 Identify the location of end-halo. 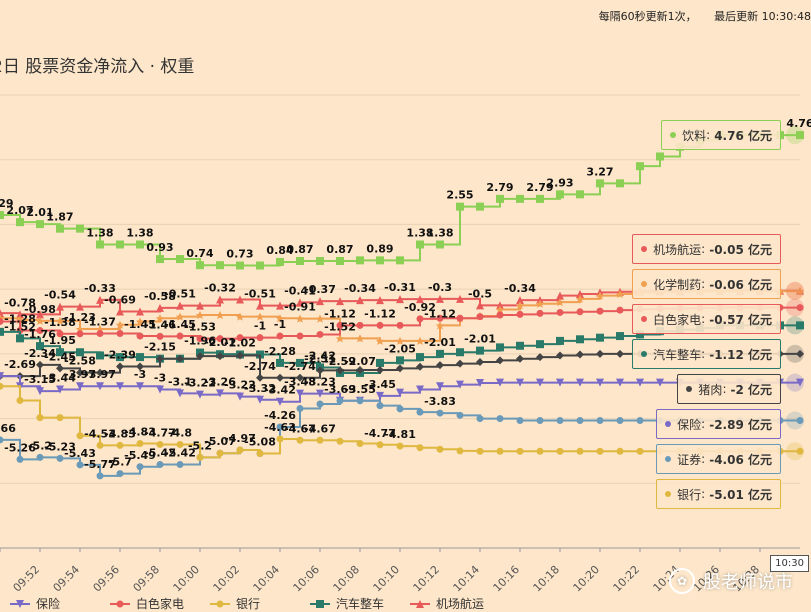
(795, 291).